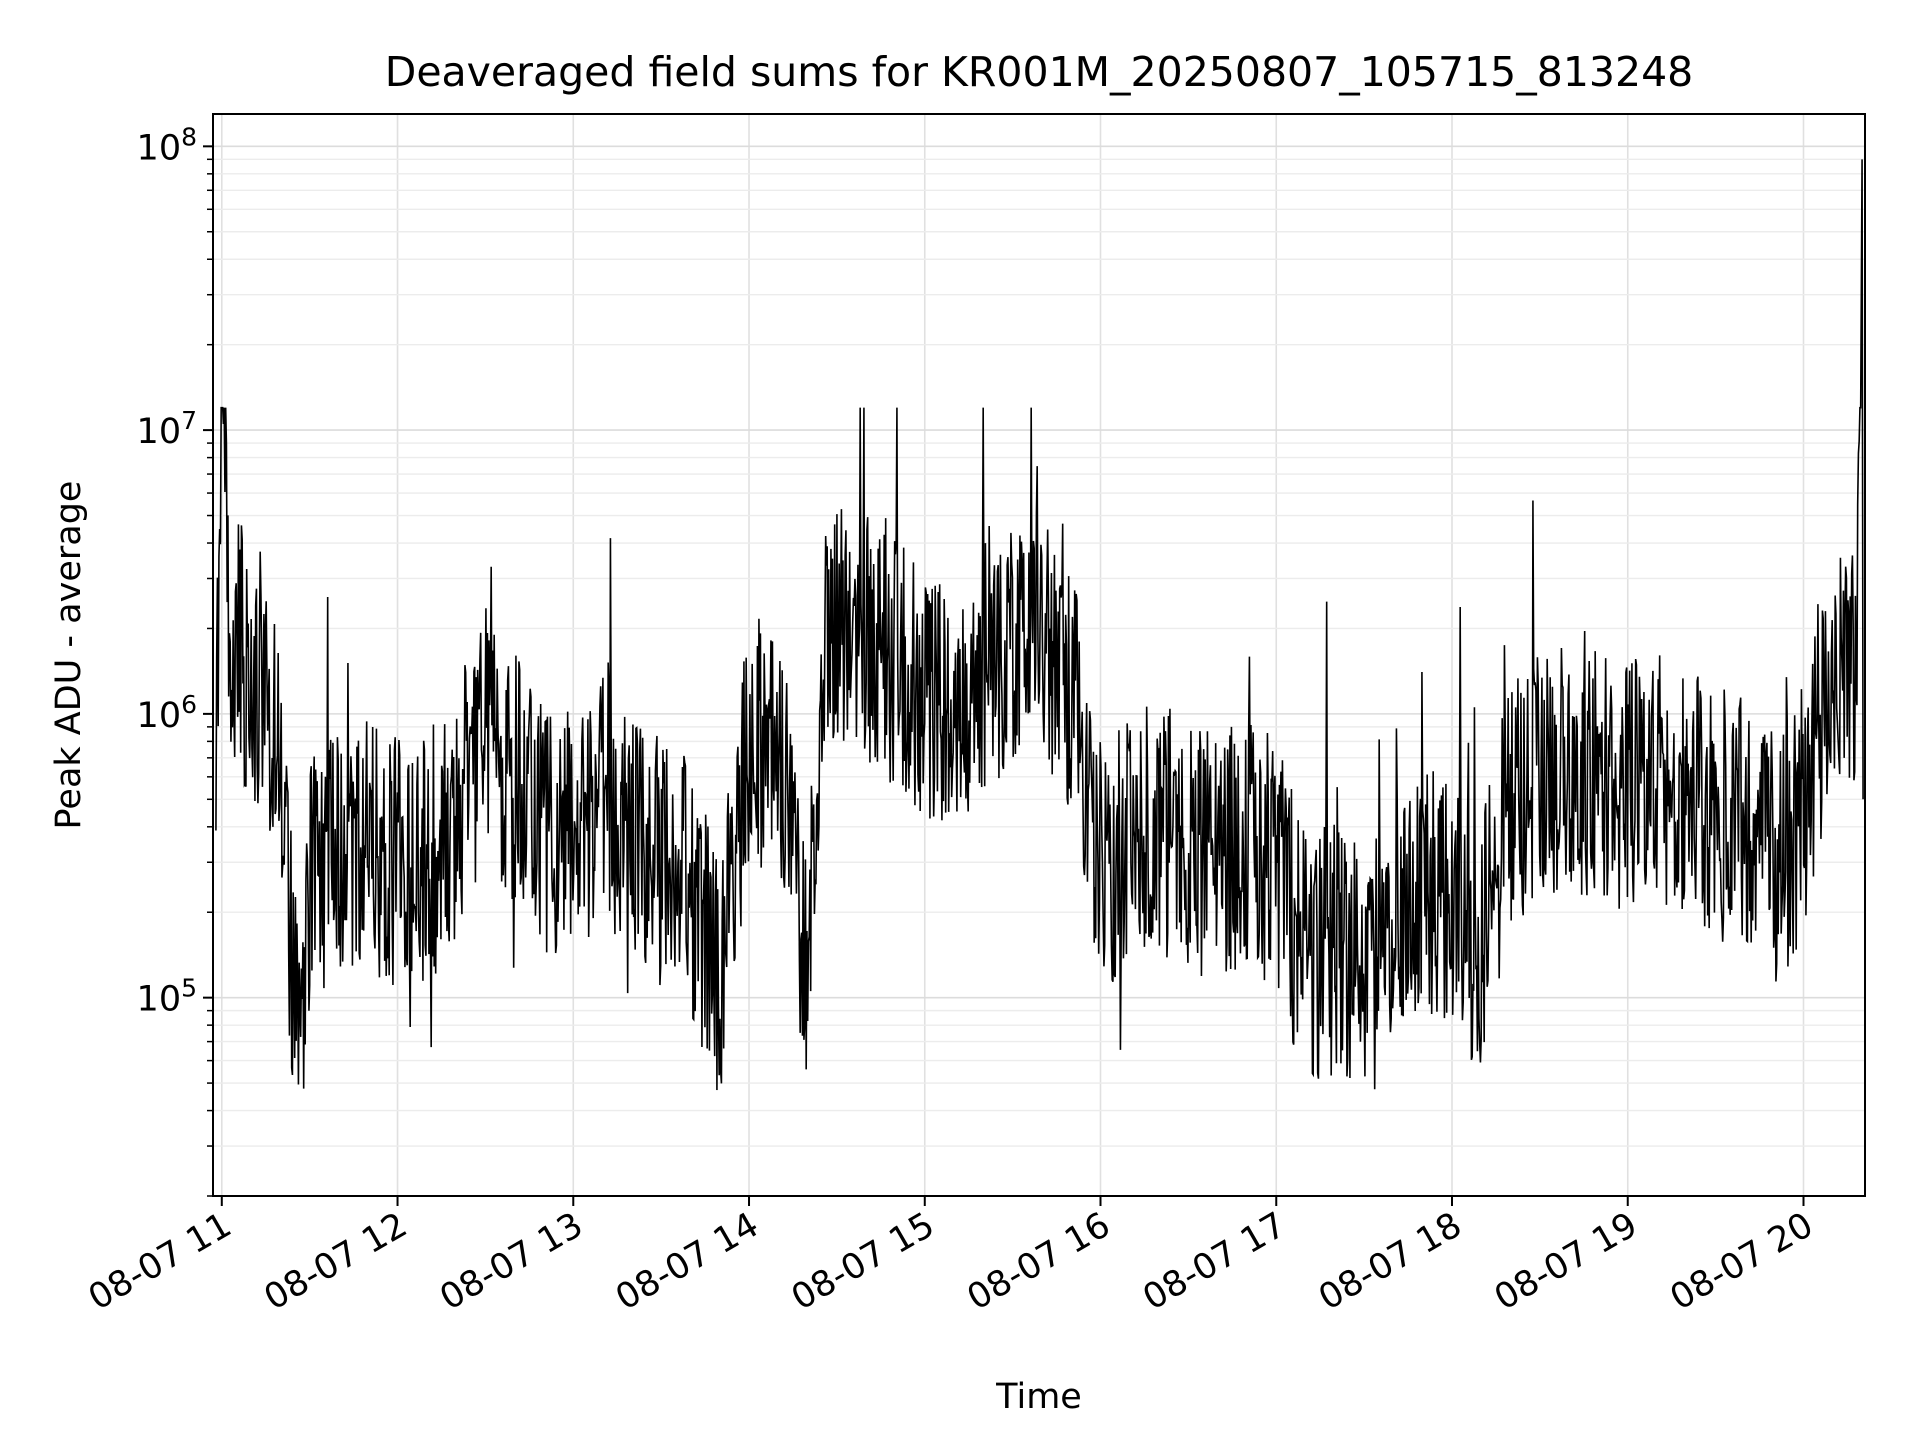 The image size is (1920, 1440). What do you see at coordinates (167, 429) in the screenshot?
I see `y-tick-label: 10⁷` at bounding box center [167, 429].